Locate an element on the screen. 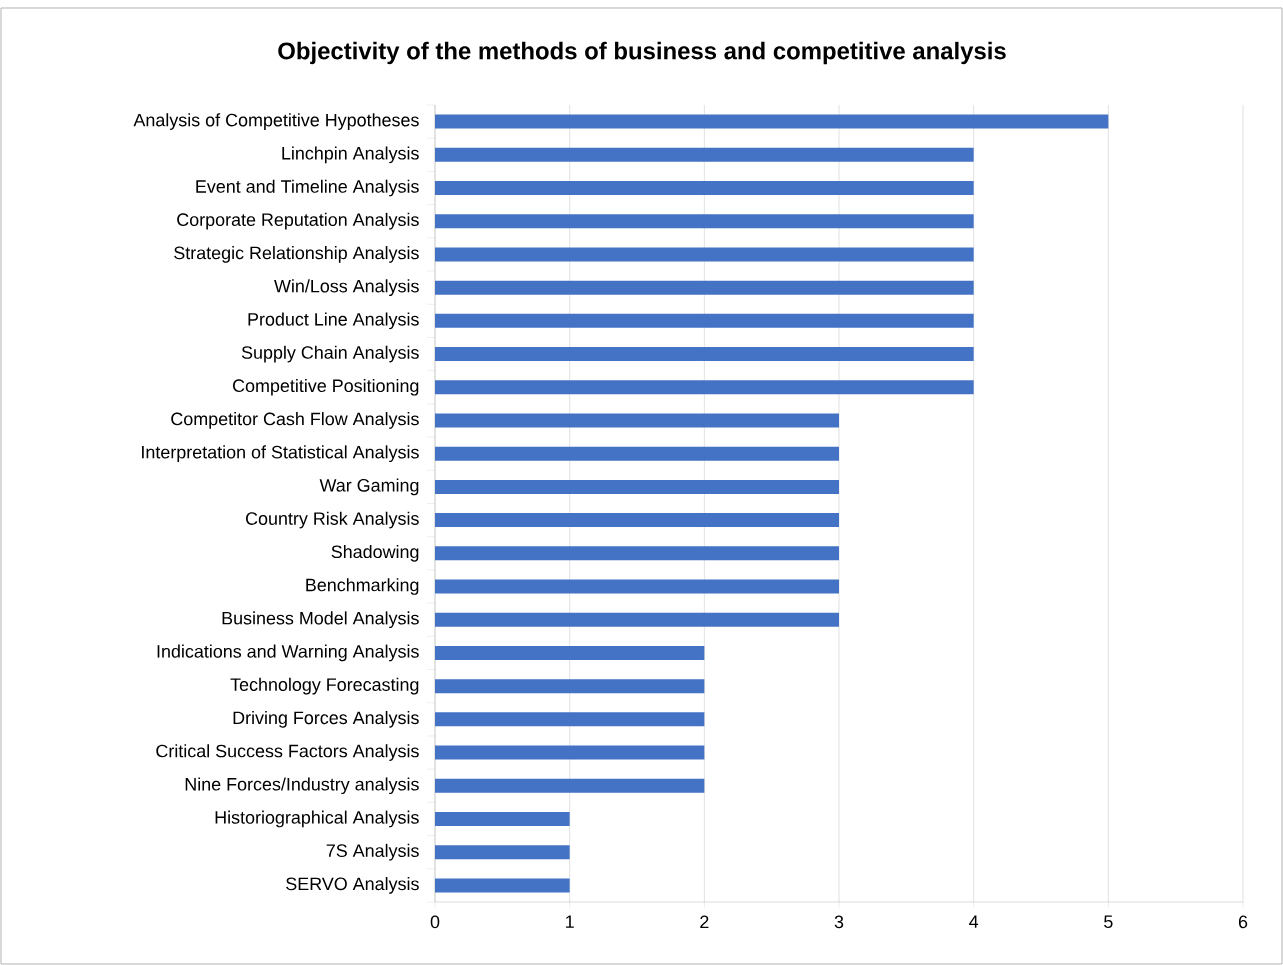 The width and height of the screenshot is (1283, 965). y-tick-label: SERVO Analysis is located at coordinates (352, 885).